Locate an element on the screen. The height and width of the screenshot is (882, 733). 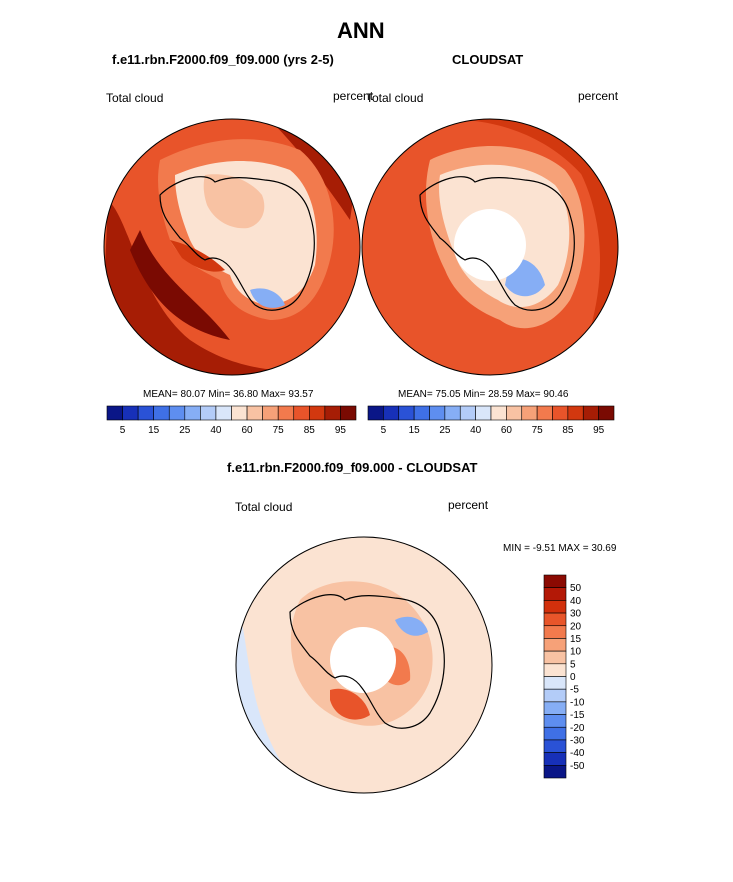
map2-border is located at coordinates (490, 247).